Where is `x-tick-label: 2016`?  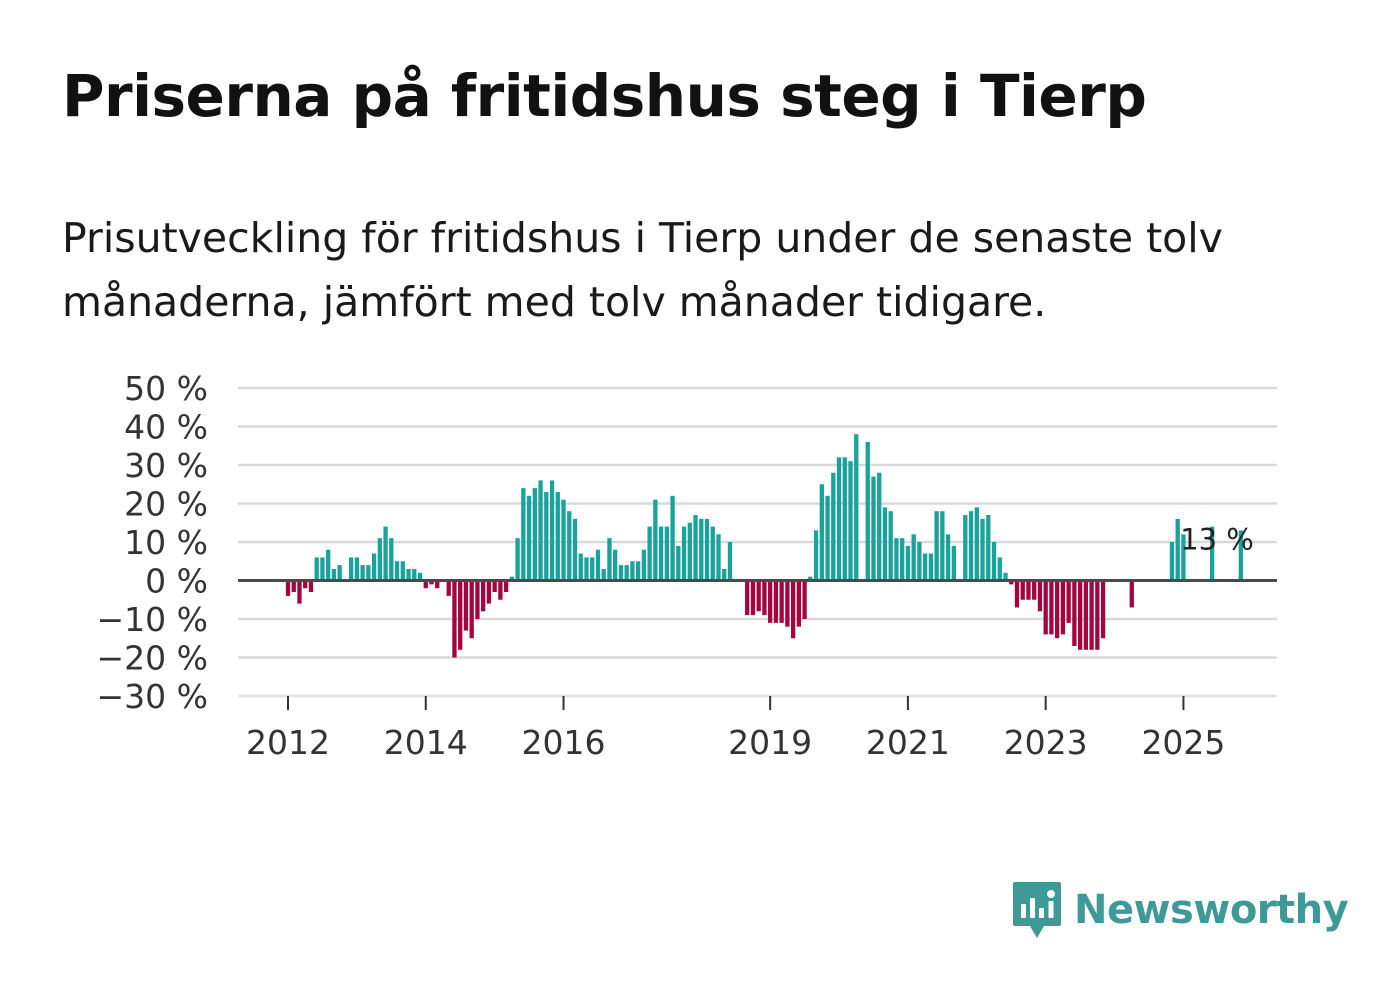 x-tick-label: 2016 is located at coordinates (564, 742).